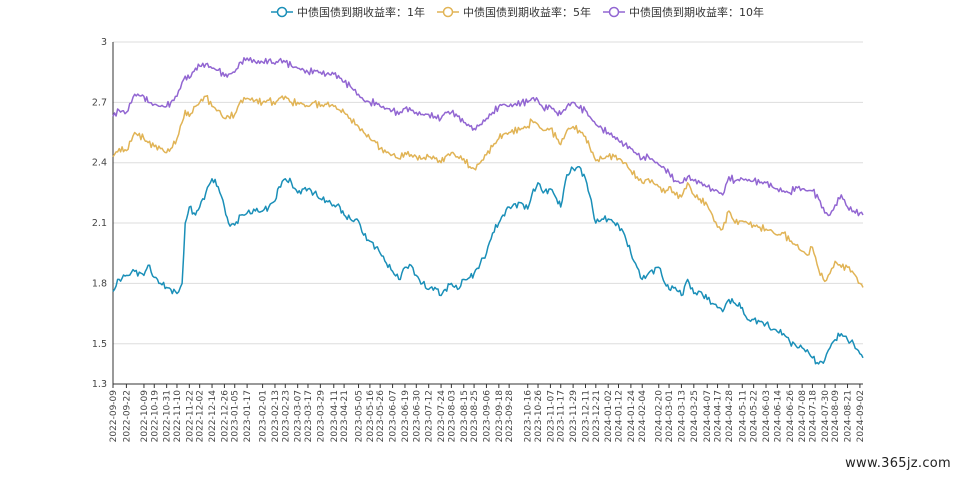  Describe the element at coordinates (898, 463) in the screenshot. I see `watermark: www.365jz.com` at that location.